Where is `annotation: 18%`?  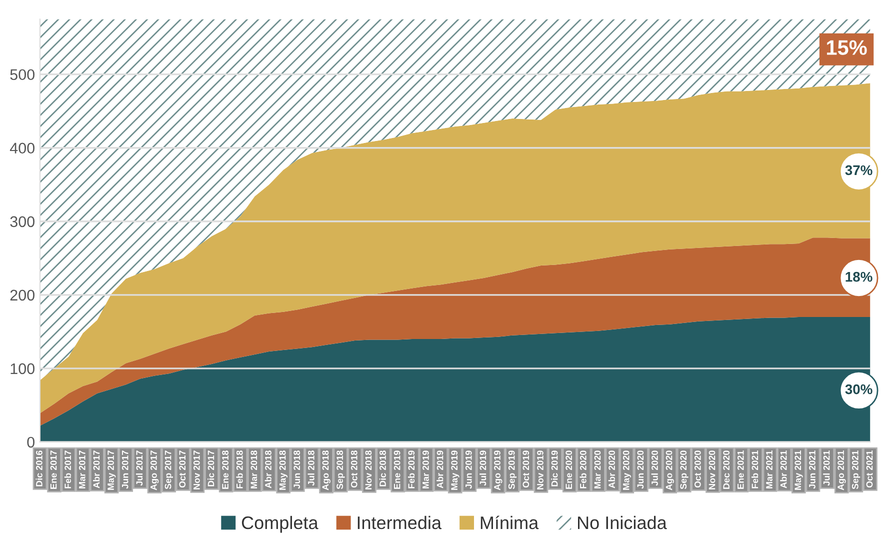 annotation: 18% is located at coordinates (859, 277).